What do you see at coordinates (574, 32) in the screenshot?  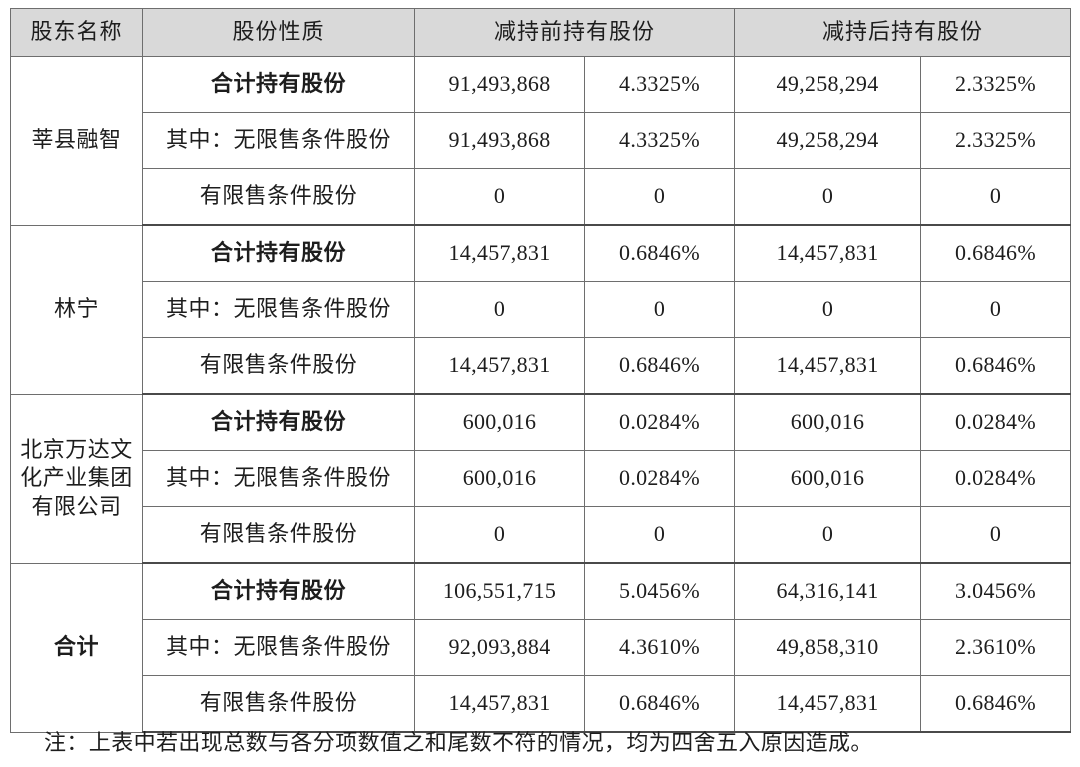 I see `column-header-before-reduction: 减持前持有股份` at bounding box center [574, 32].